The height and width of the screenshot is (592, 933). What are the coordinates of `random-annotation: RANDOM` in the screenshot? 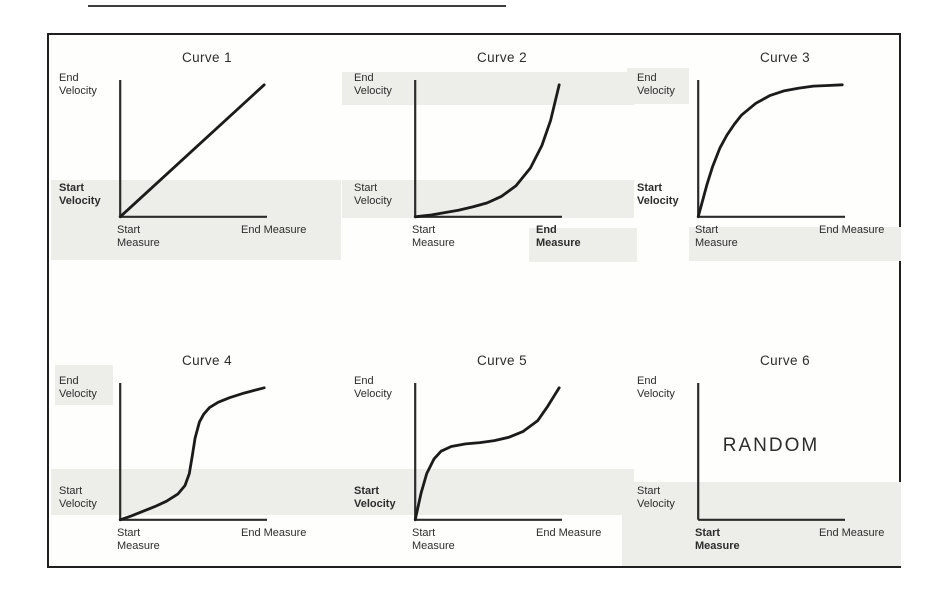 It's located at (771, 446).